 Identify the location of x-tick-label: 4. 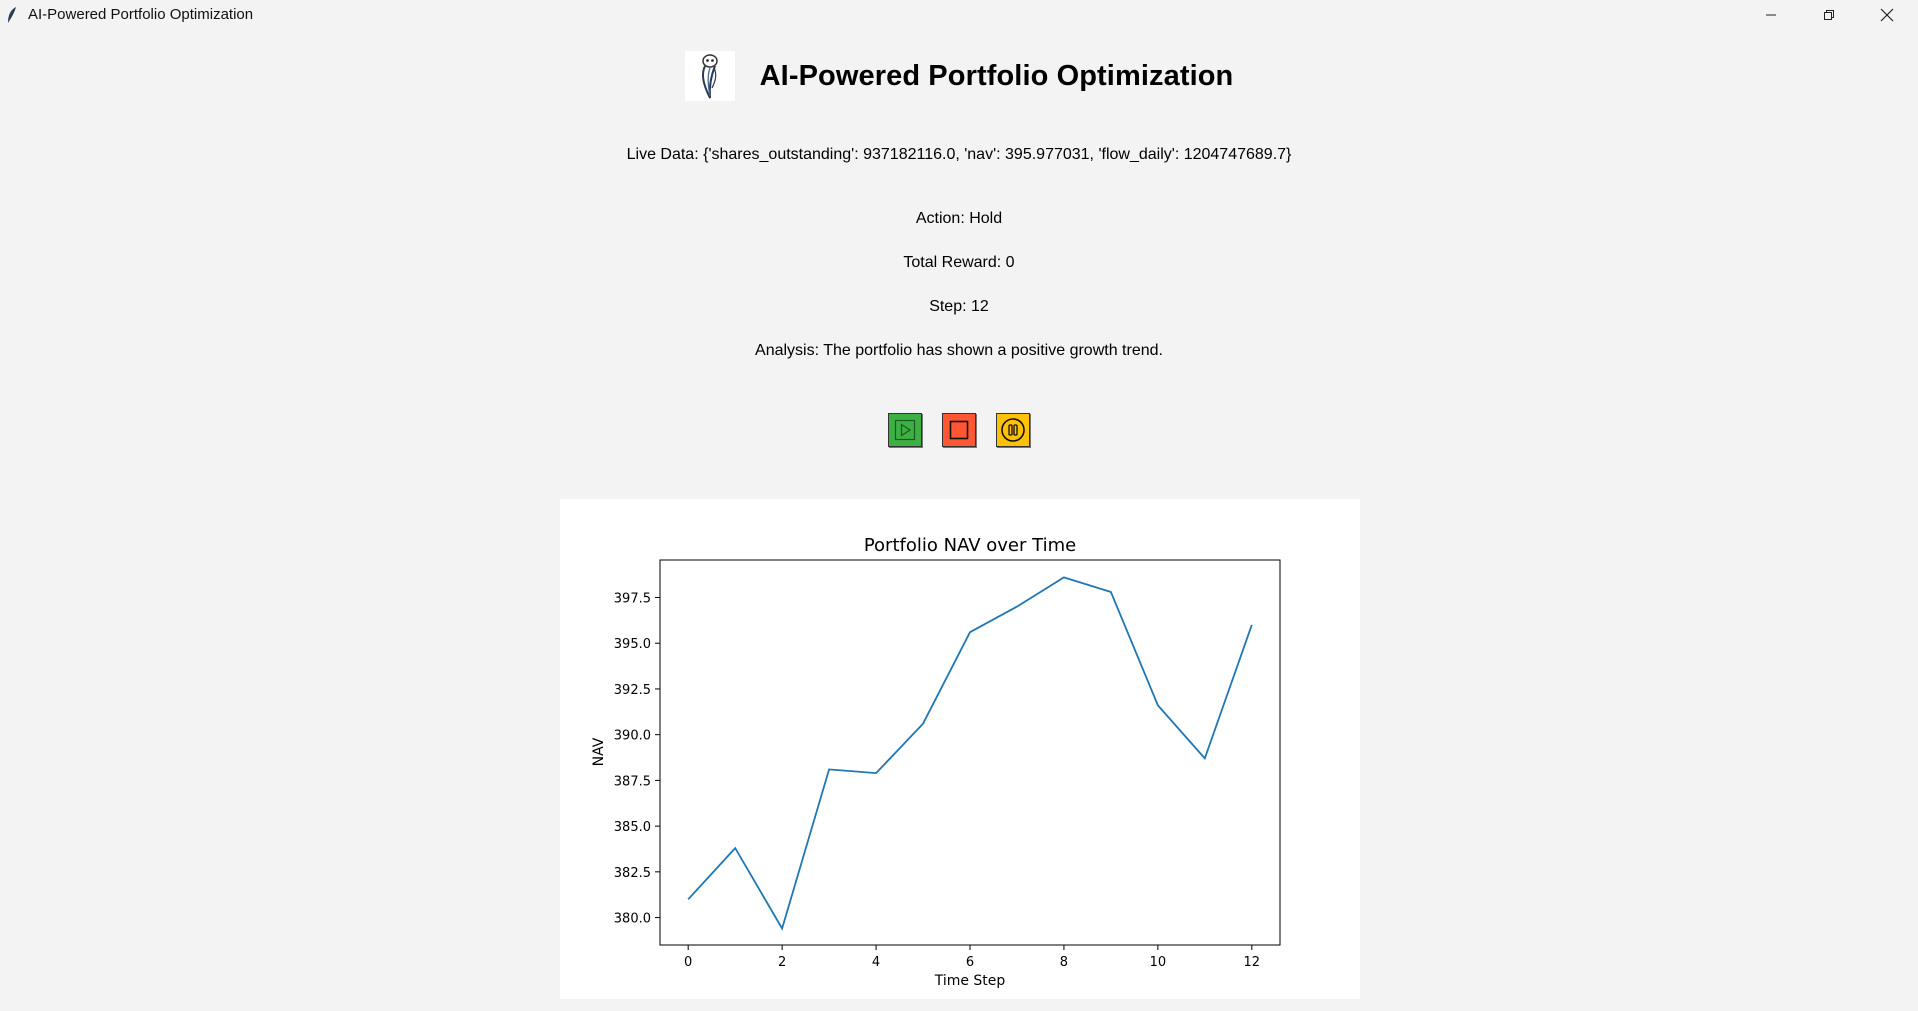
(876, 962).